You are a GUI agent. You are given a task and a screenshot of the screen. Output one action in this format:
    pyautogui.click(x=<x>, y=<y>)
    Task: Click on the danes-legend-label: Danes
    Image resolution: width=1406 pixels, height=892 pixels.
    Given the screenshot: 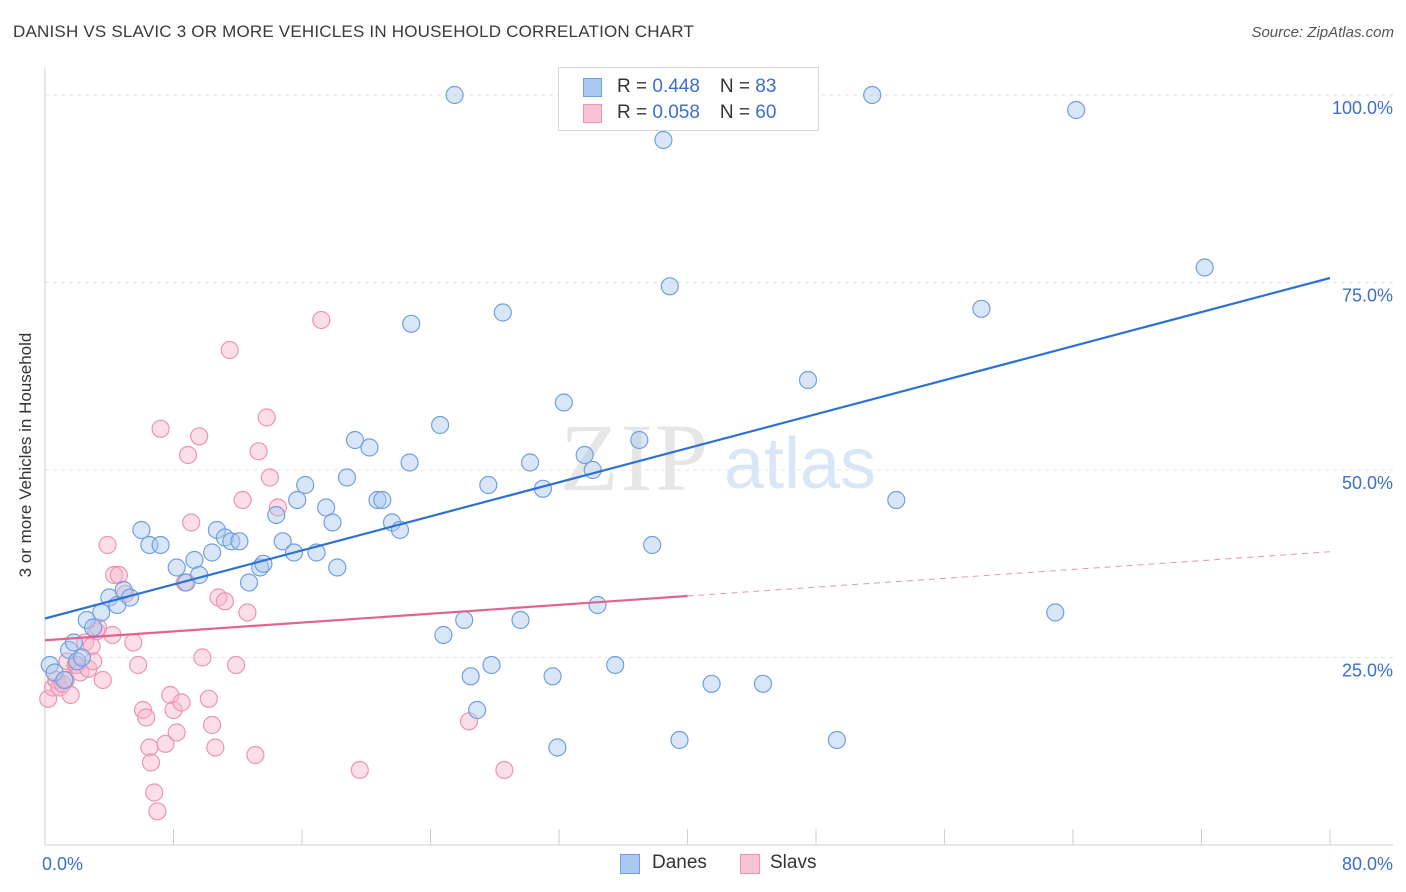 What is the action you would take?
    pyautogui.click(x=679, y=862)
    